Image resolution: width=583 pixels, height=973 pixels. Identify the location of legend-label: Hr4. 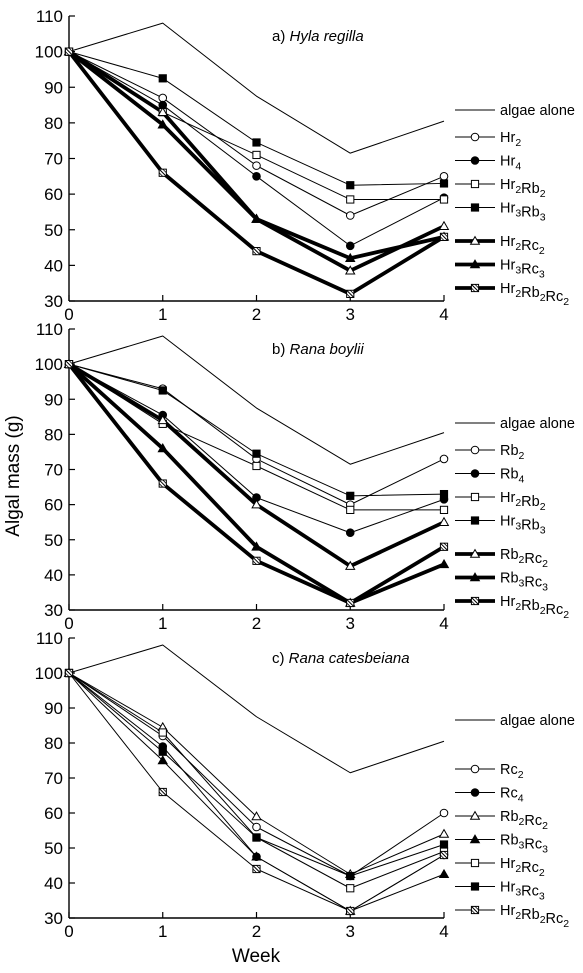
(510, 163).